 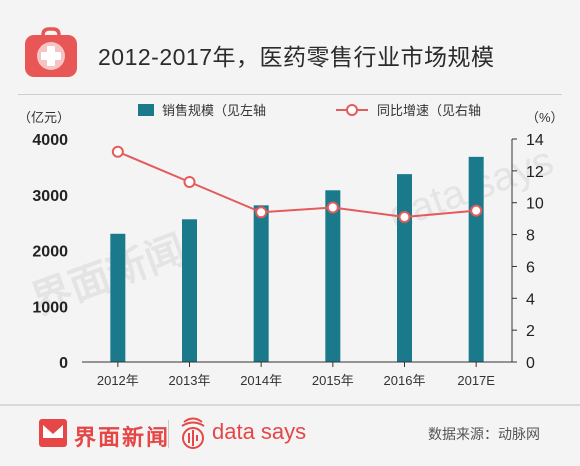 What do you see at coordinates (429, 110) in the screenshot?
I see `legend-label-line: 同比增速（见右轴` at bounding box center [429, 110].